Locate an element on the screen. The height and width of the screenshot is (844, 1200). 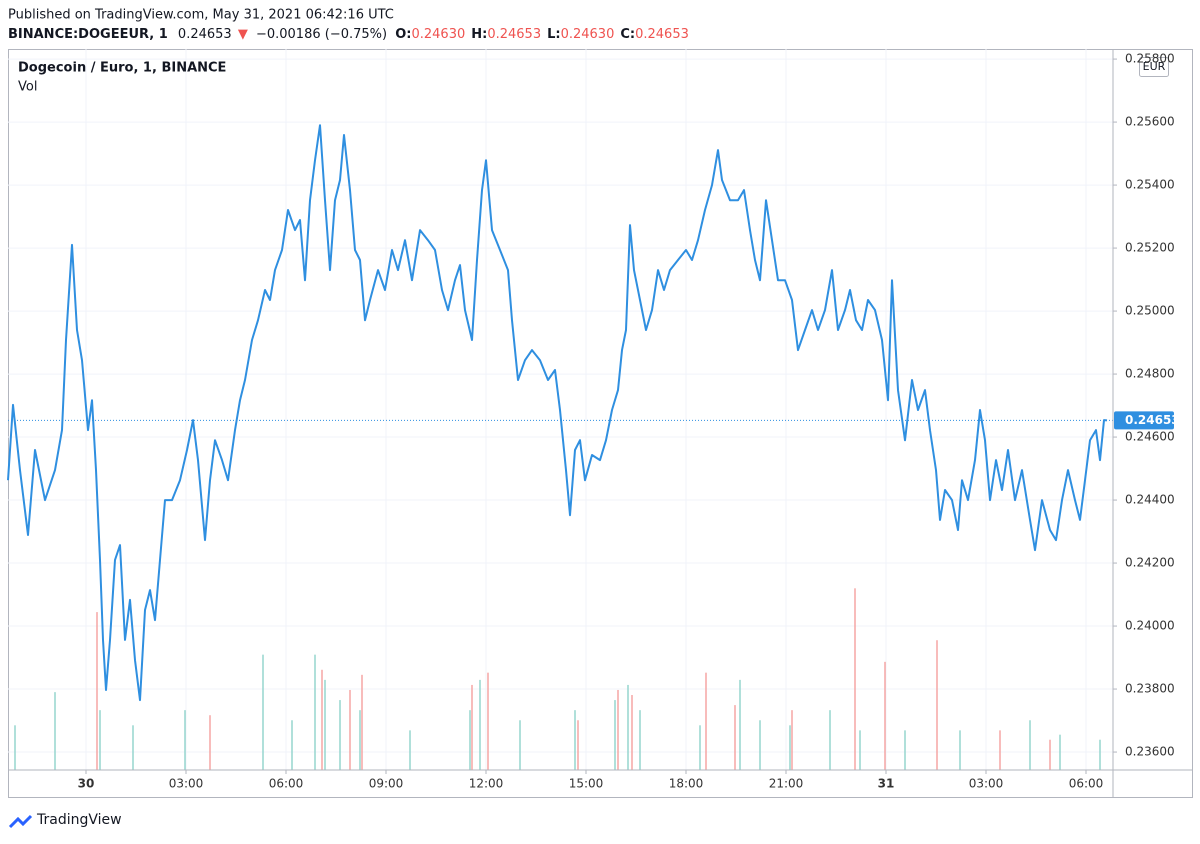
y-tick-label: 0.24400 is located at coordinates (1150, 500).